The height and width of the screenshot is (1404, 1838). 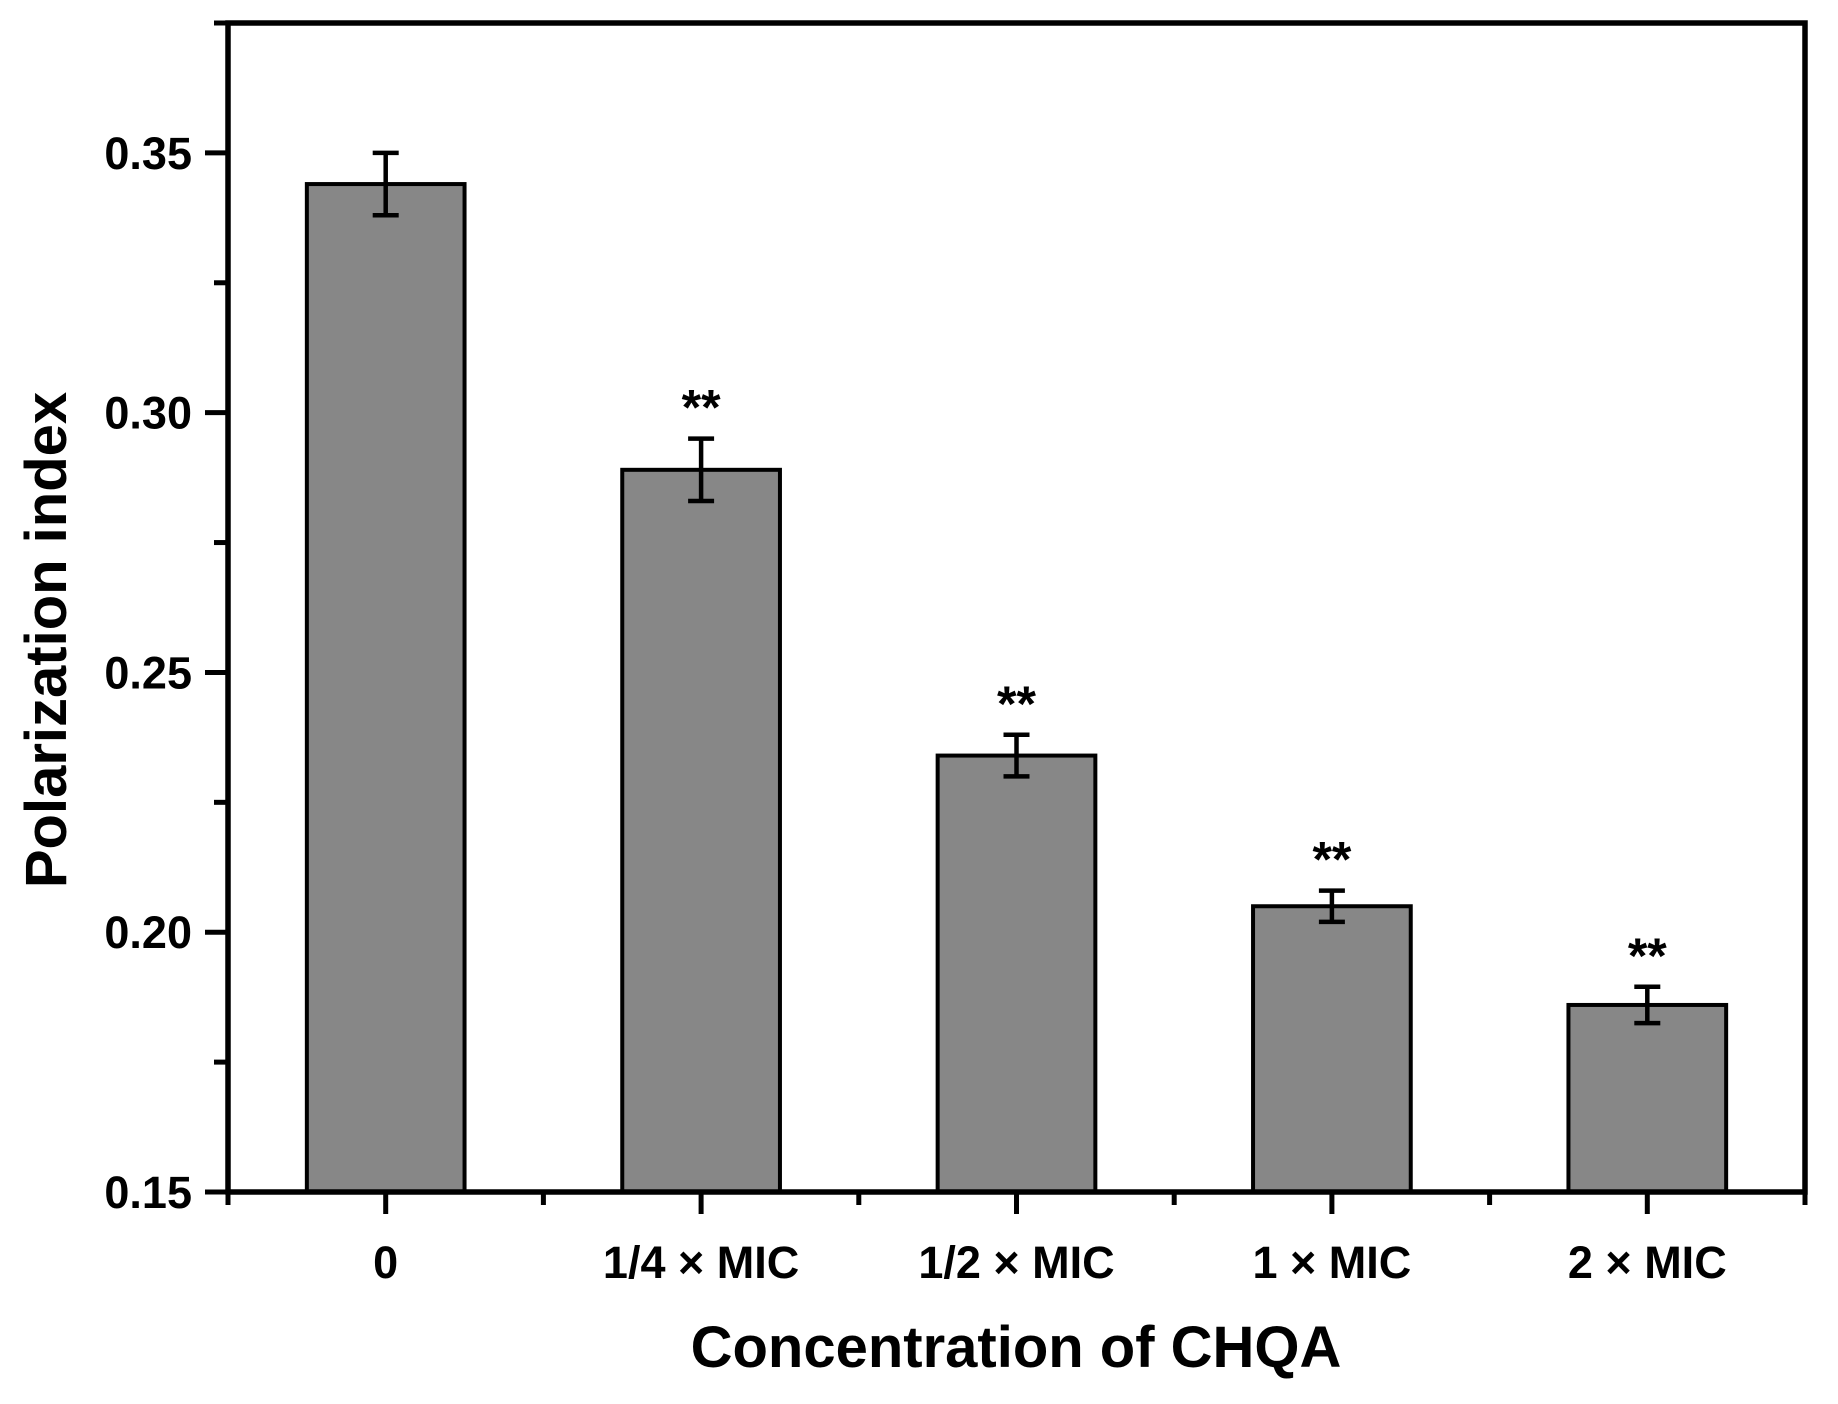 What do you see at coordinates (1647, 1262) in the screenshot?
I see `x-tick-label: 2 × MIC` at bounding box center [1647, 1262].